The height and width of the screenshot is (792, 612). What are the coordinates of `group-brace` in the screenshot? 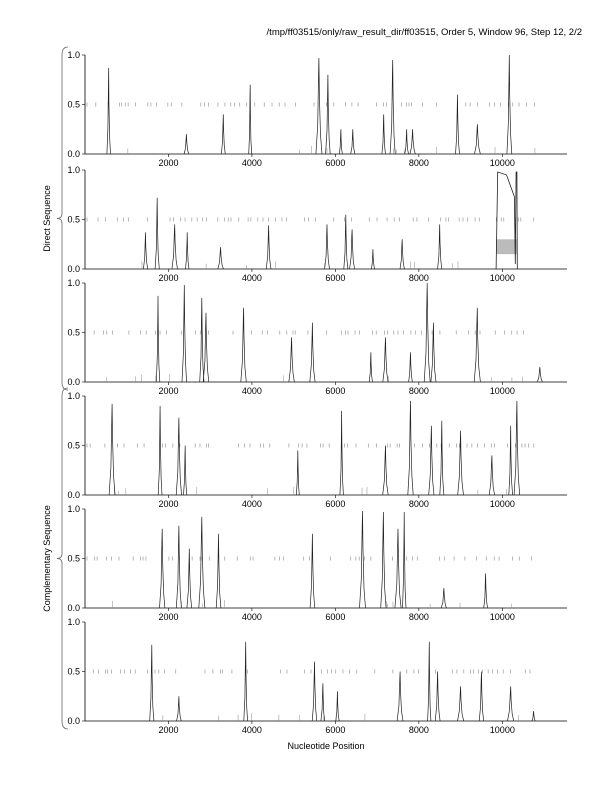 It's located at (62, 558).